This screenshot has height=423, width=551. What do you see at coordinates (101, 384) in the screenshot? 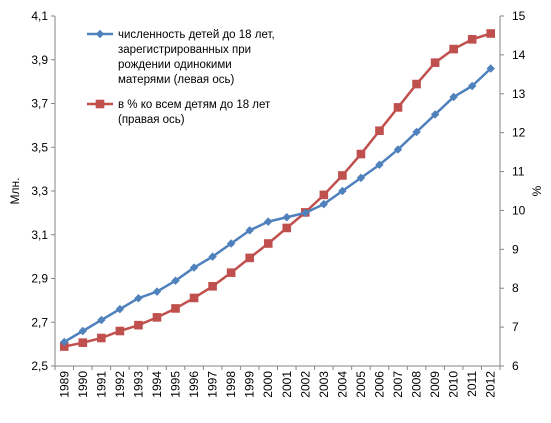
I see `x-tick-label: 1991` at bounding box center [101, 384].